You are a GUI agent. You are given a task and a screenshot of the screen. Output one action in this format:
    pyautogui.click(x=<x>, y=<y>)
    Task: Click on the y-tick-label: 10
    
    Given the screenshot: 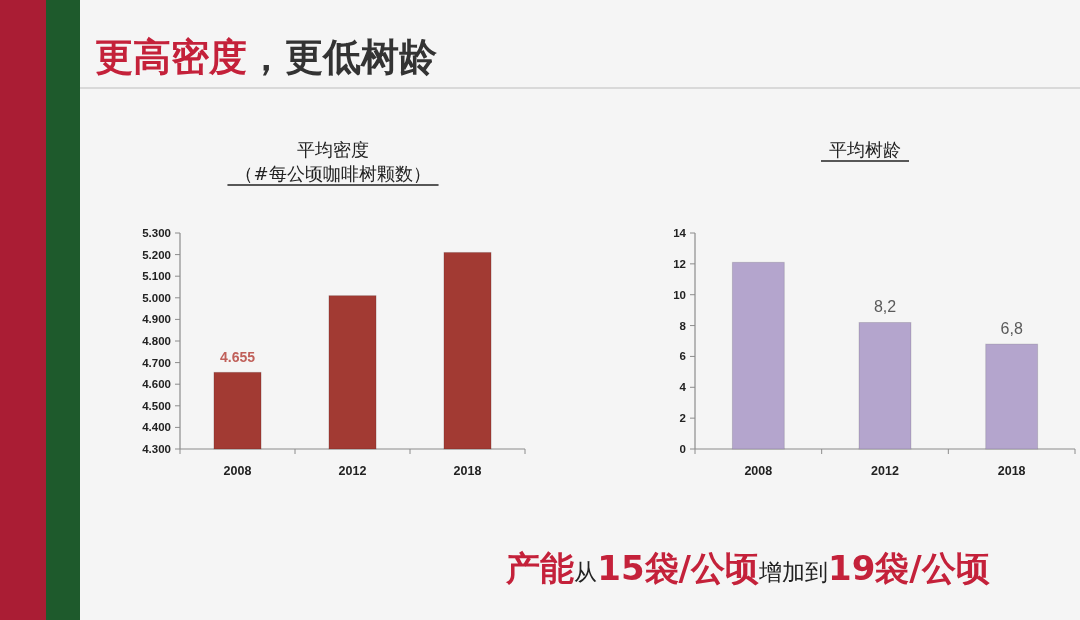 What is the action you would take?
    pyautogui.click(x=679, y=294)
    